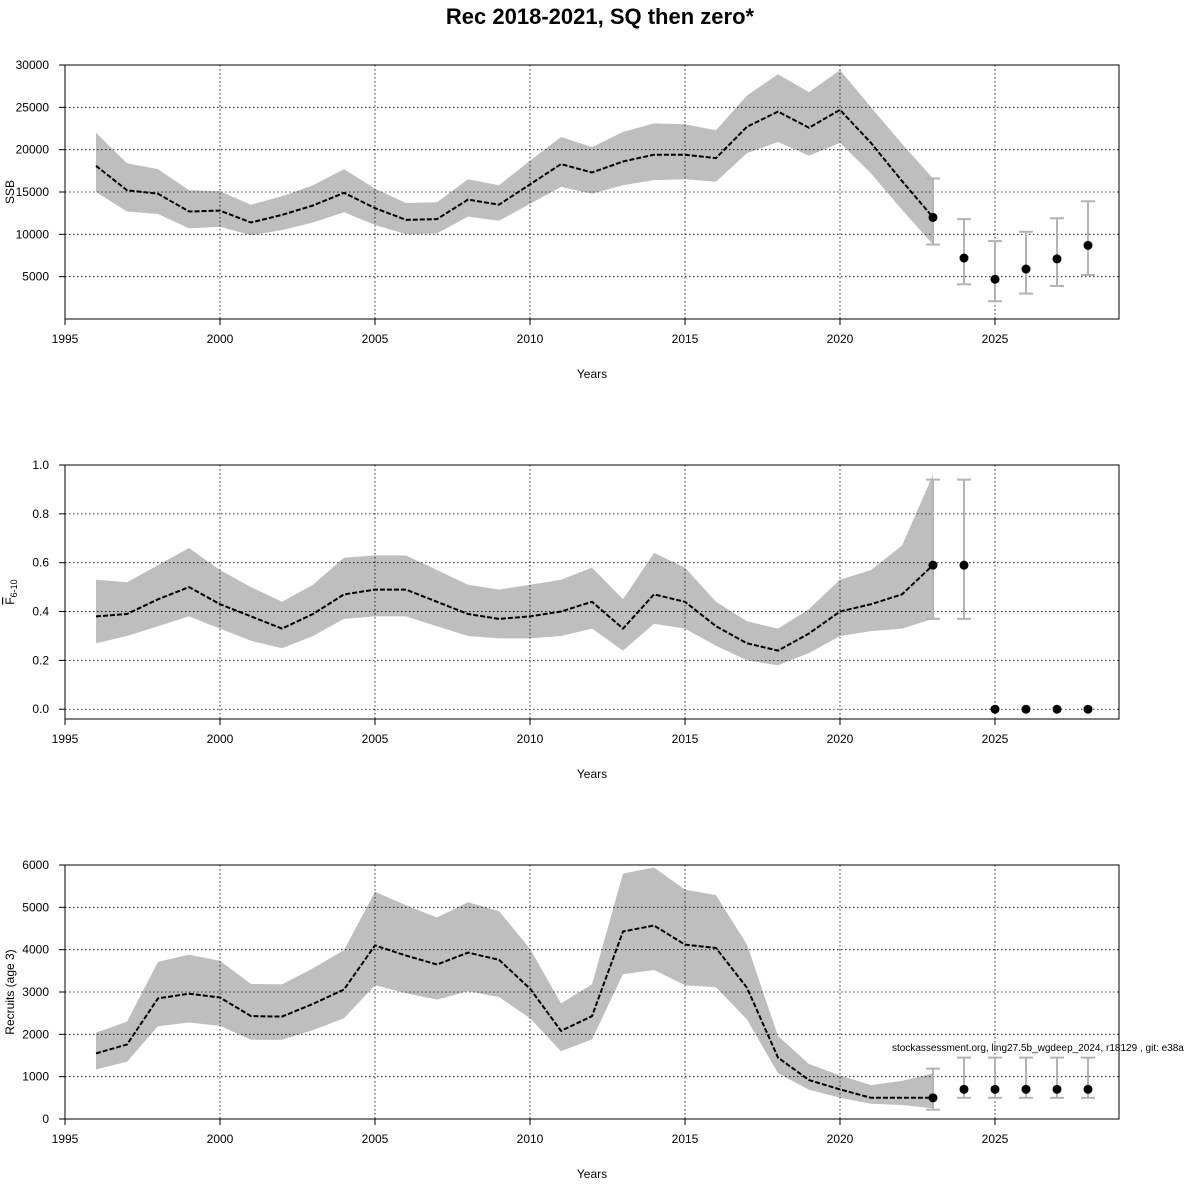  I want to click on y-tick-label: 25000, so click(33, 107).